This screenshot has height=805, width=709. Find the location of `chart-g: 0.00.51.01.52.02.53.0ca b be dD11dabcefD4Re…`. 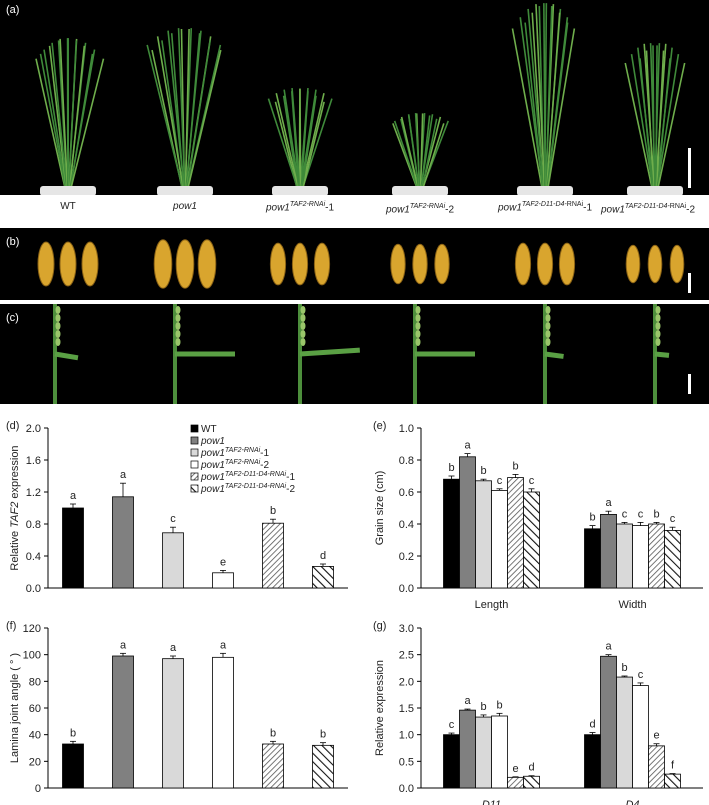

chart-g: 0.00.51.01.52.02.53.0ca b be dD11dabcefD4Re… is located at coordinates (538, 714).